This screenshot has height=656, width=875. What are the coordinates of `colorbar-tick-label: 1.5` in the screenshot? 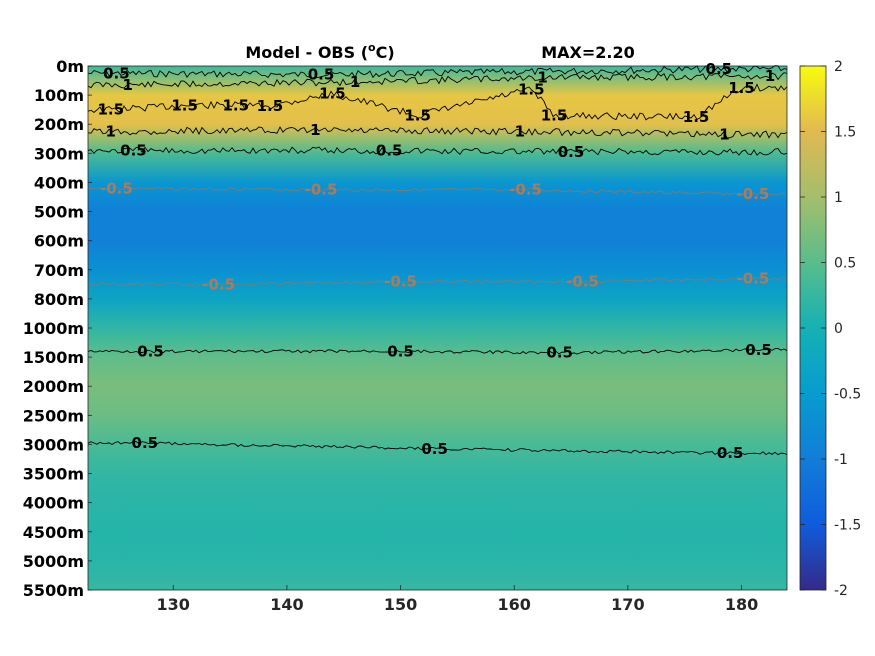 It's located at (845, 133).